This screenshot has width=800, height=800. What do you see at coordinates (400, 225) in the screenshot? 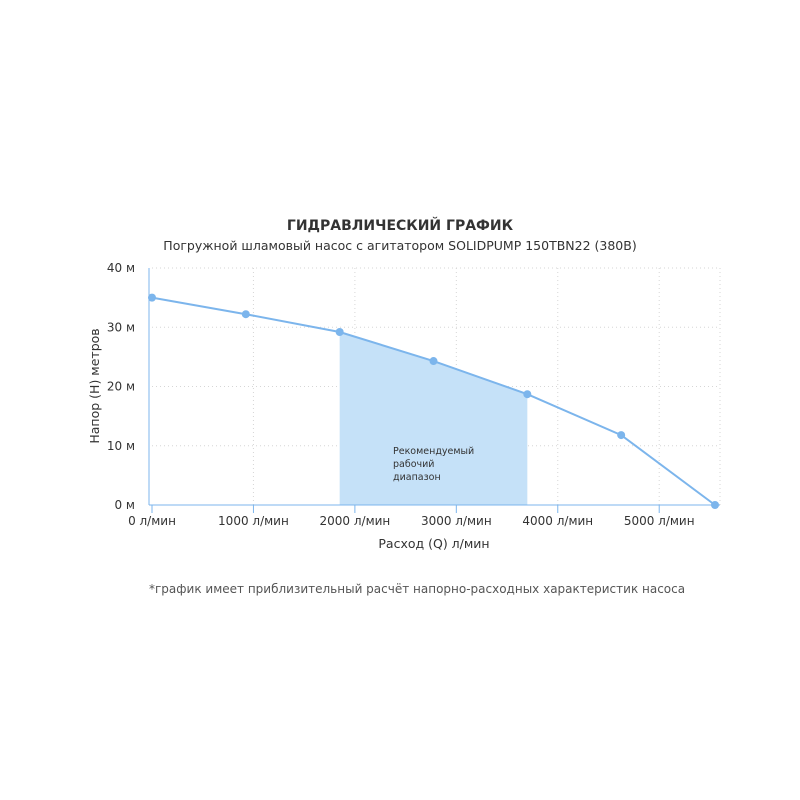
I see `chart-title: ГИДРАВЛИЧЕСКИЙ ГРАФИК` at bounding box center [400, 225].